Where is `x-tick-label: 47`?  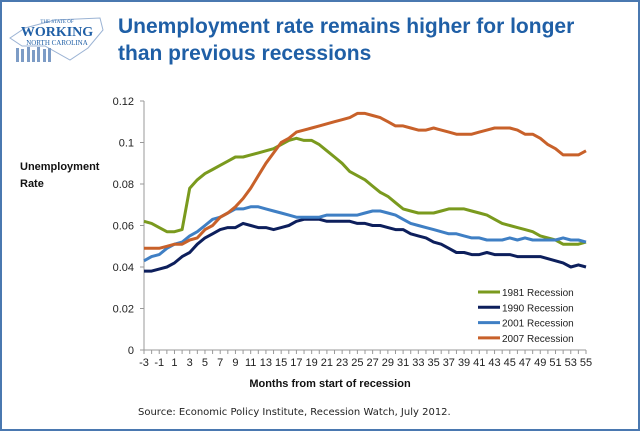
x-tick-label: 47 is located at coordinates (525, 363).